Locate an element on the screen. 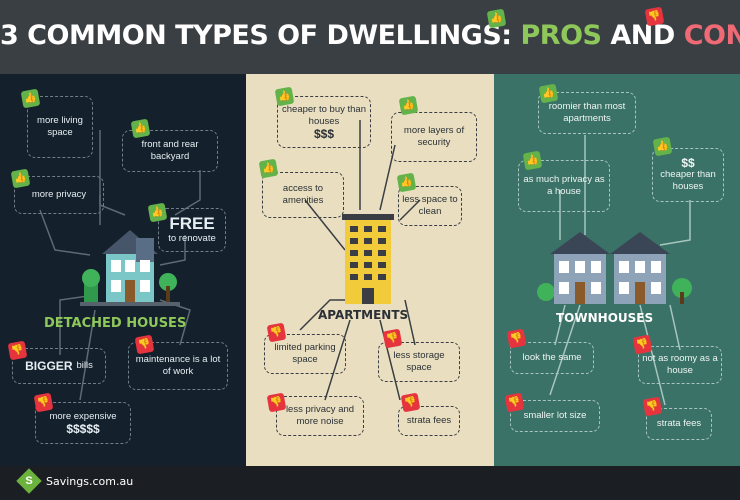  apartment-building-illustration is located at coordinates (368, 259).